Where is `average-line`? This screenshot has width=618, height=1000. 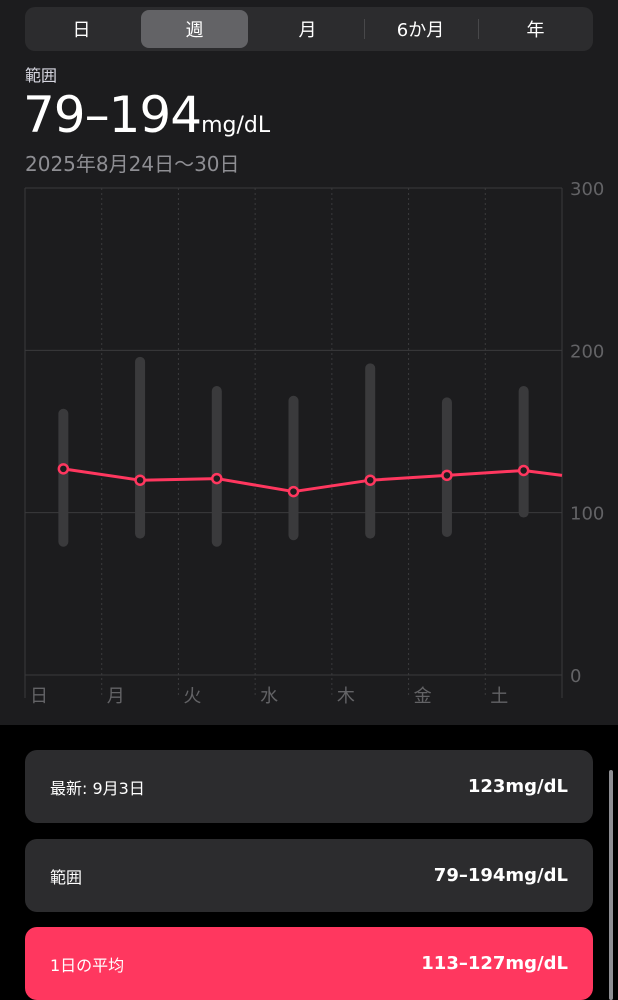
average-line is located at coordinates (313, 480).